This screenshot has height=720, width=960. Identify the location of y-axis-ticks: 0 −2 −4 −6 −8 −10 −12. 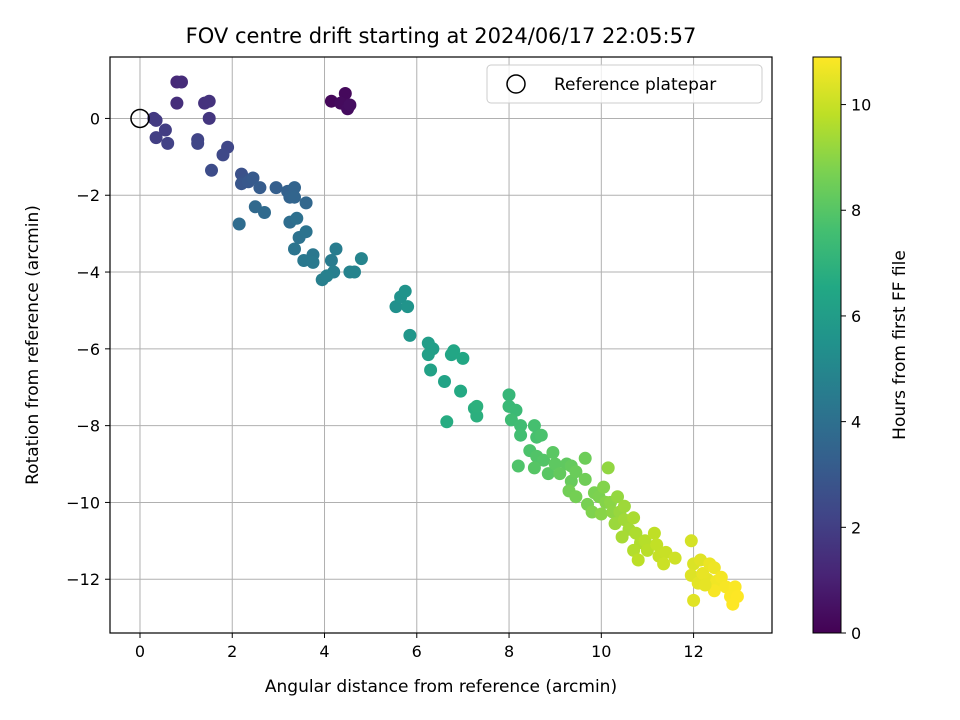
(88, 349).